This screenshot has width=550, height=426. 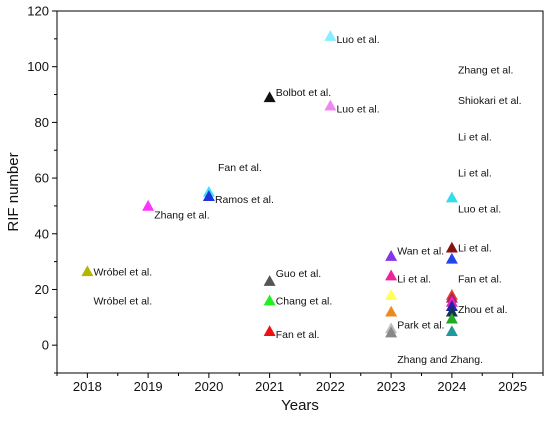 I want to click on point-label: Zhou et al., so click(x=483, y=310).